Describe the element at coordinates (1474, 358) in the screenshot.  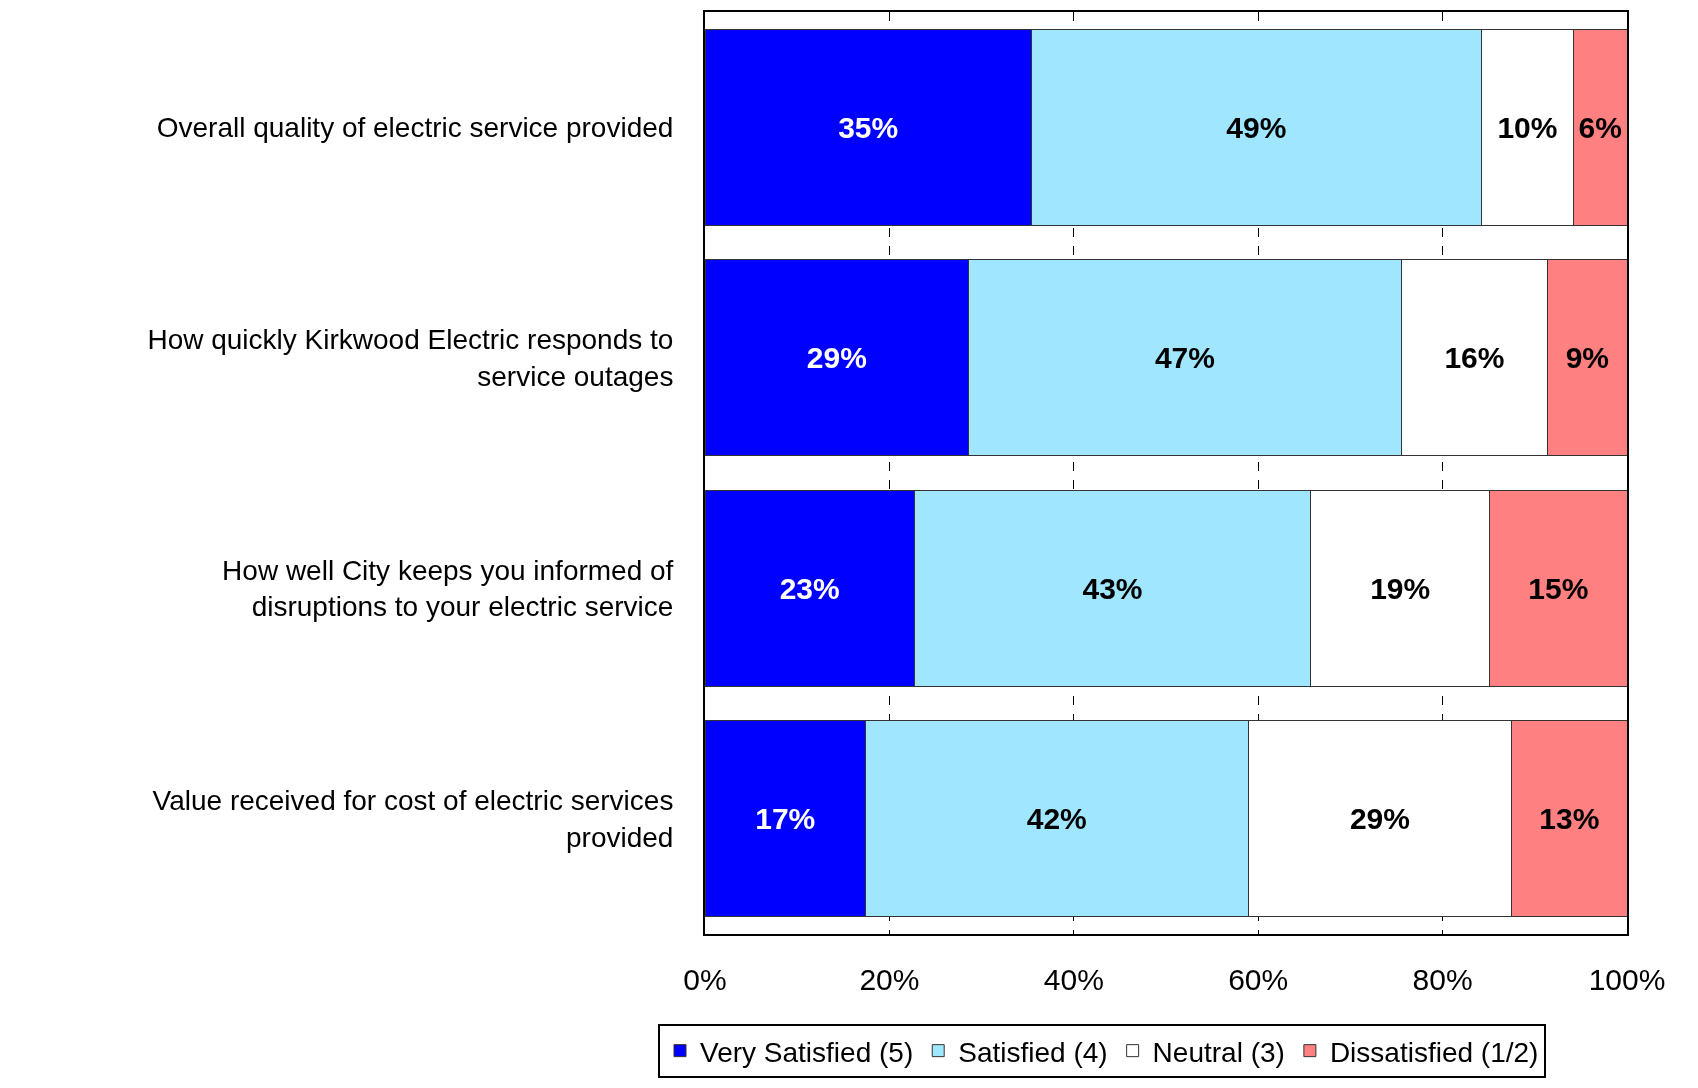
I see `data-label: 16%` at that location.